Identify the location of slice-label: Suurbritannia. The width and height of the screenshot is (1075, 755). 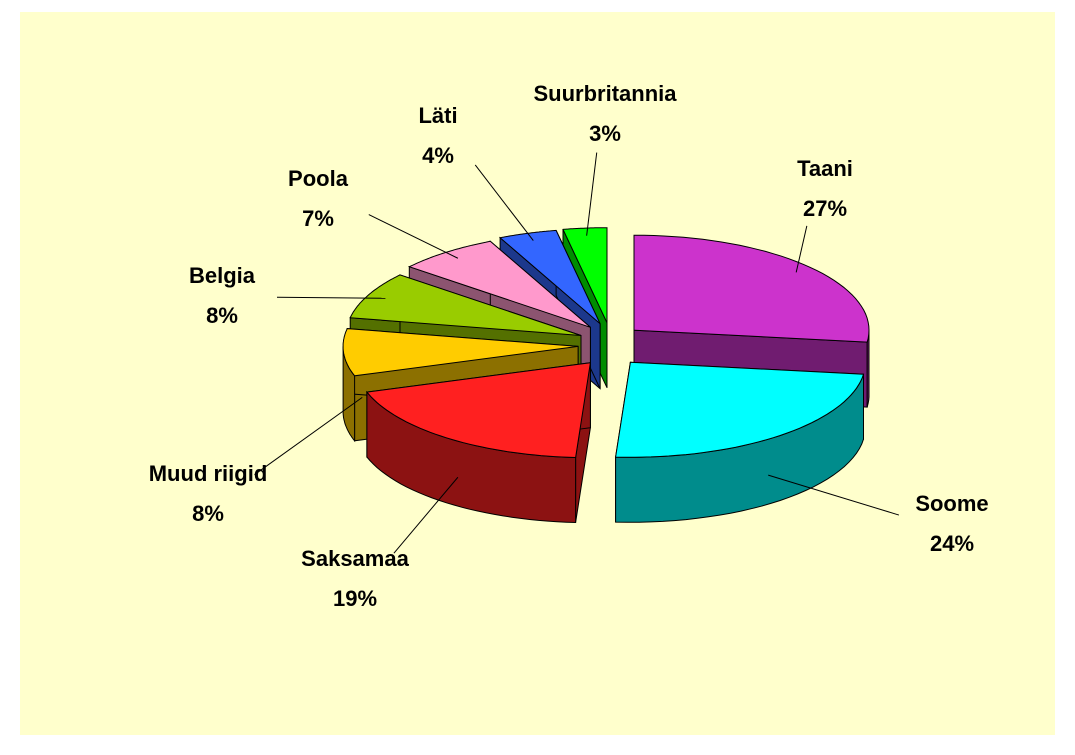
(605, 93).